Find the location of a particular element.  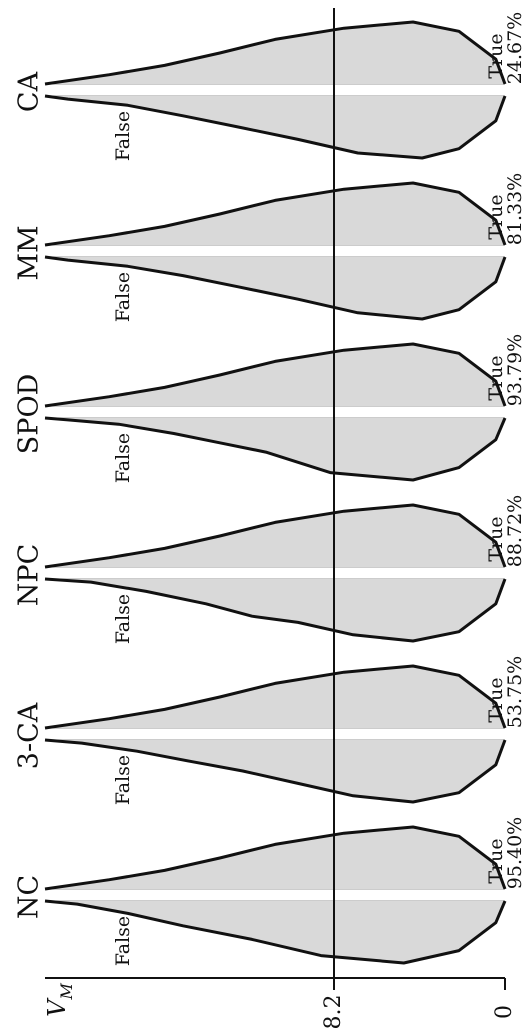

accuracy-label: 95.40% is located at coordinates (515, 853).